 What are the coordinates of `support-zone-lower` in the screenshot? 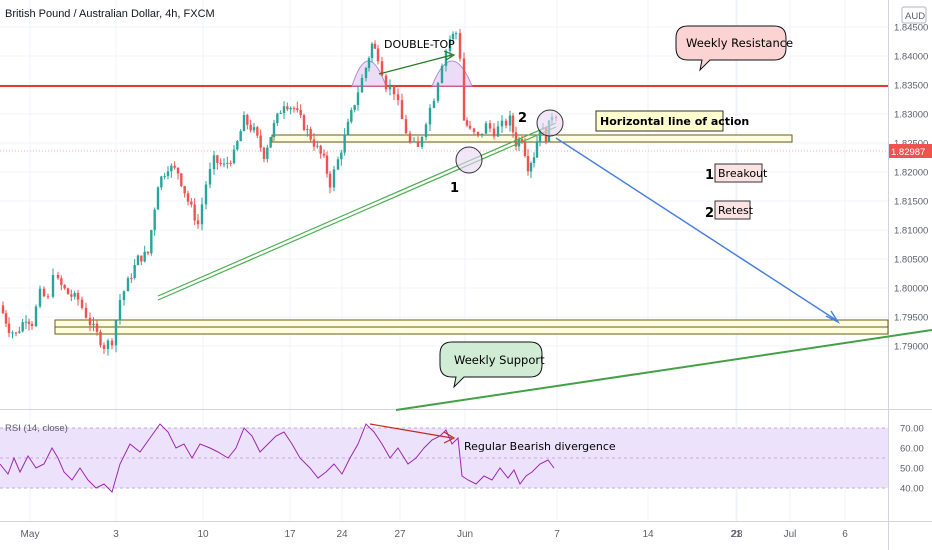 It's located at (471, 330).